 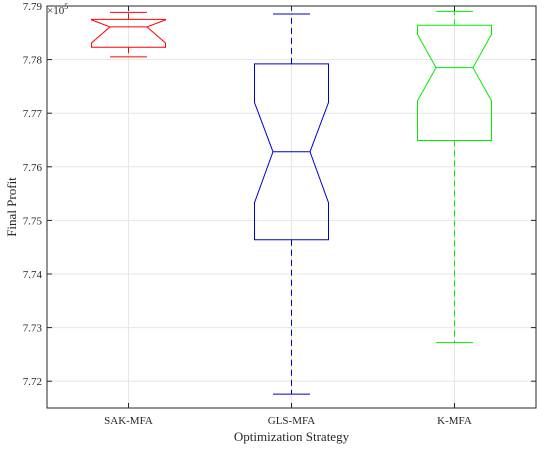 I want to click on box-gls-mfa, so click(x=291, y=204).